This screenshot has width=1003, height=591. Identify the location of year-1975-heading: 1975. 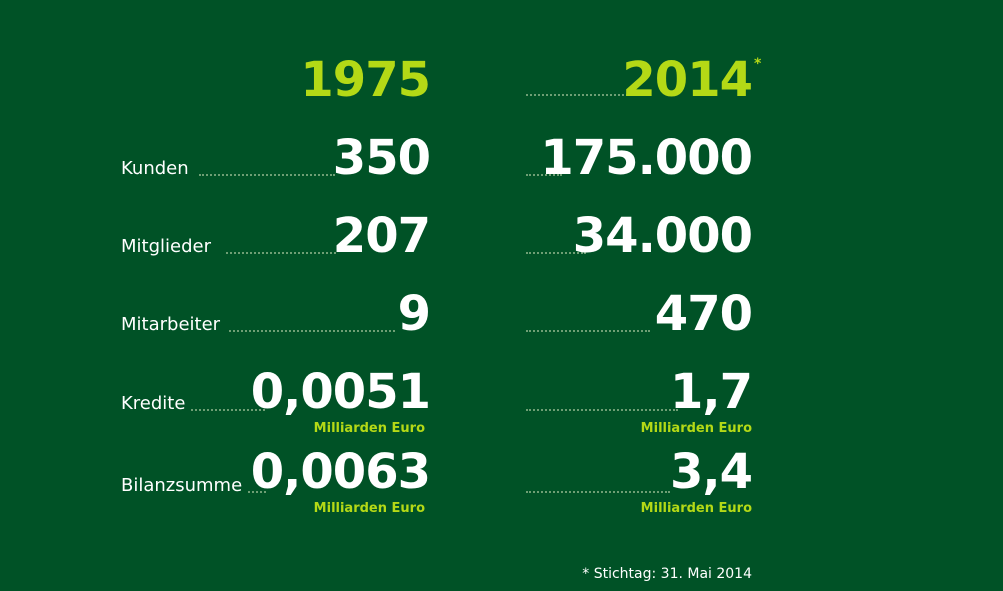
(365, 80).